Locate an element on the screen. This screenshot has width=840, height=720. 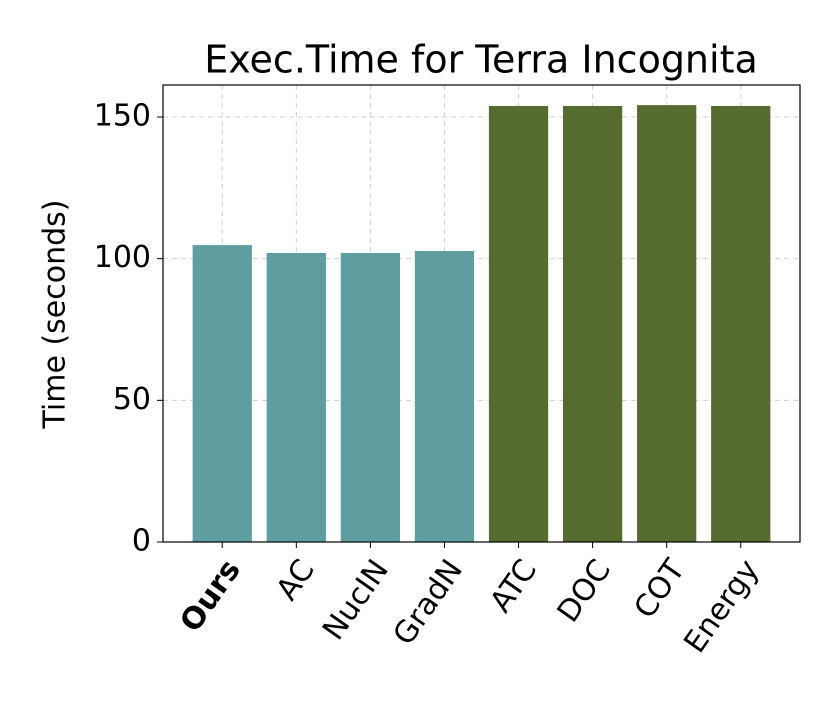
x-tick-label: GradN is located at coordinates (428, 602).